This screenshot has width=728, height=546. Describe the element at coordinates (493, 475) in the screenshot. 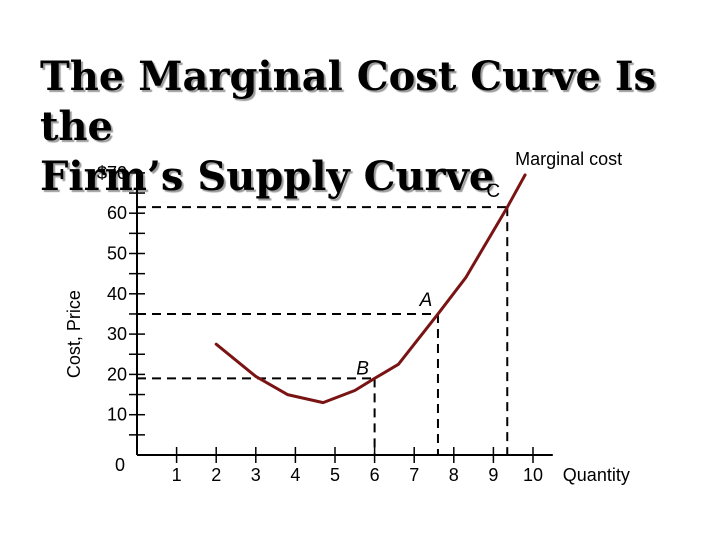

I see `x-tick-label-9: 9` at that location.